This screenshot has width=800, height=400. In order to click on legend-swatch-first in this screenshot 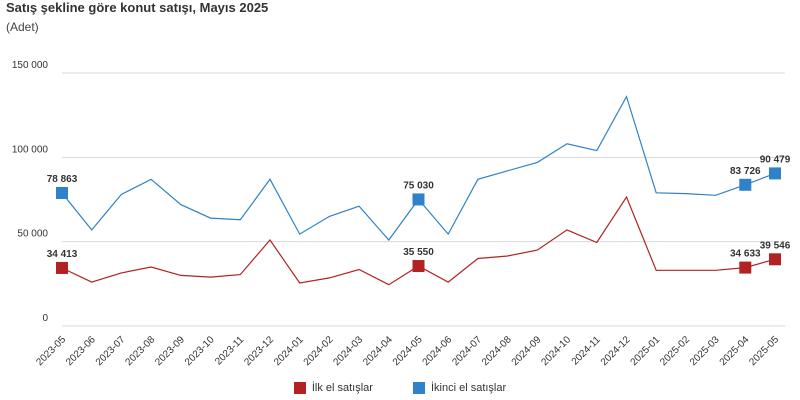, I will do `click(299, 388)`.